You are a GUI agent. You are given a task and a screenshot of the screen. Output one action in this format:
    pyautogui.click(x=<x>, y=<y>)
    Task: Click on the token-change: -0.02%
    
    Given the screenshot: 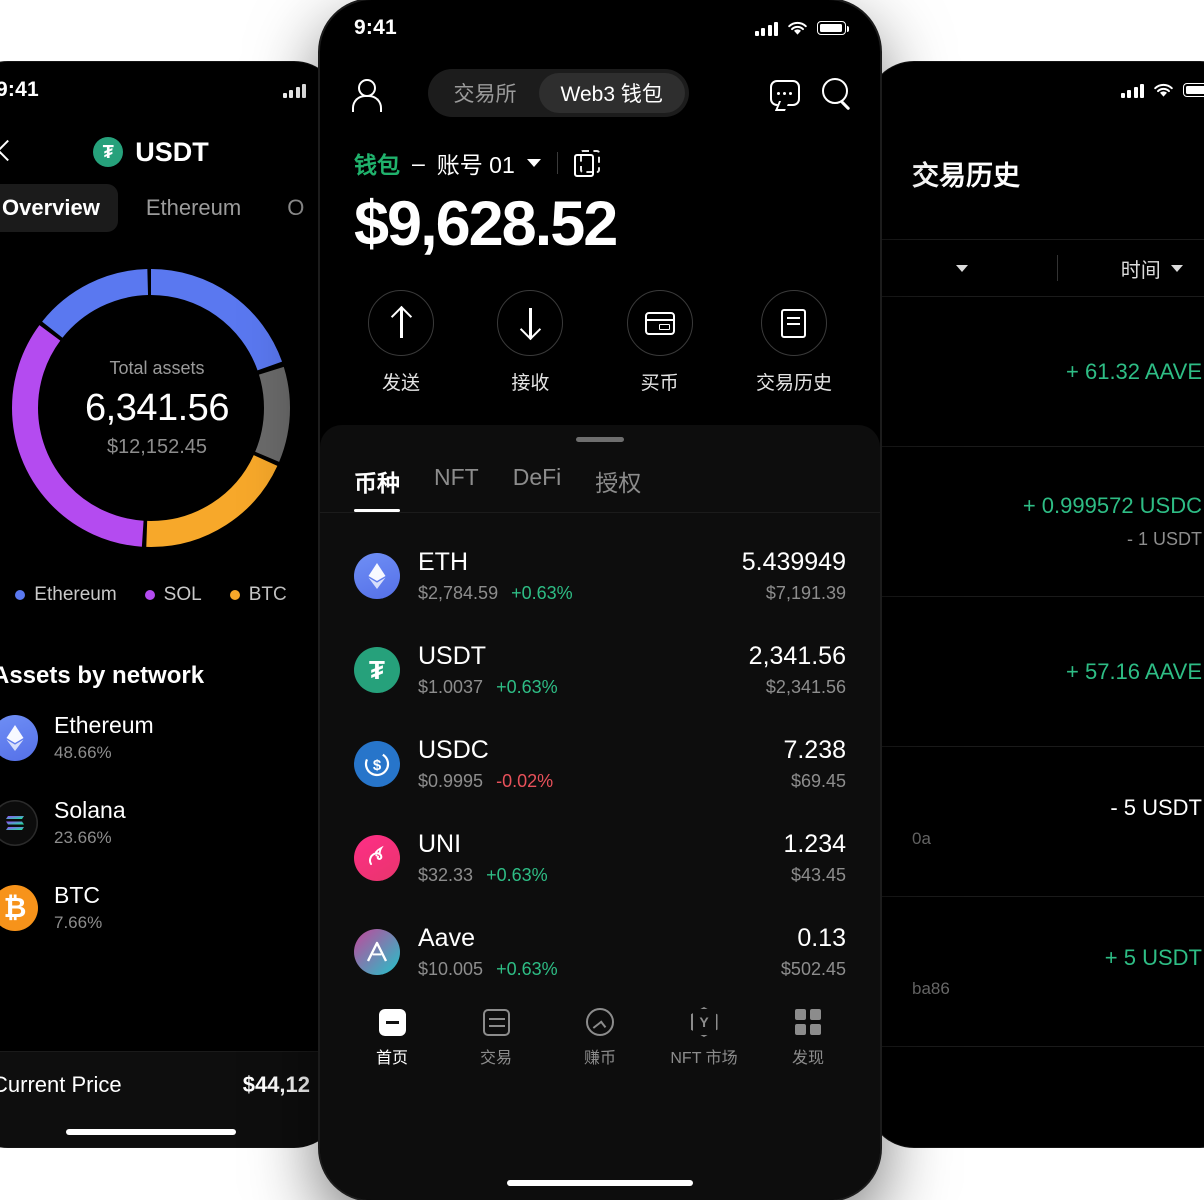 What is the action you would take?
    pyautogui.click(x=525, y=781)
    